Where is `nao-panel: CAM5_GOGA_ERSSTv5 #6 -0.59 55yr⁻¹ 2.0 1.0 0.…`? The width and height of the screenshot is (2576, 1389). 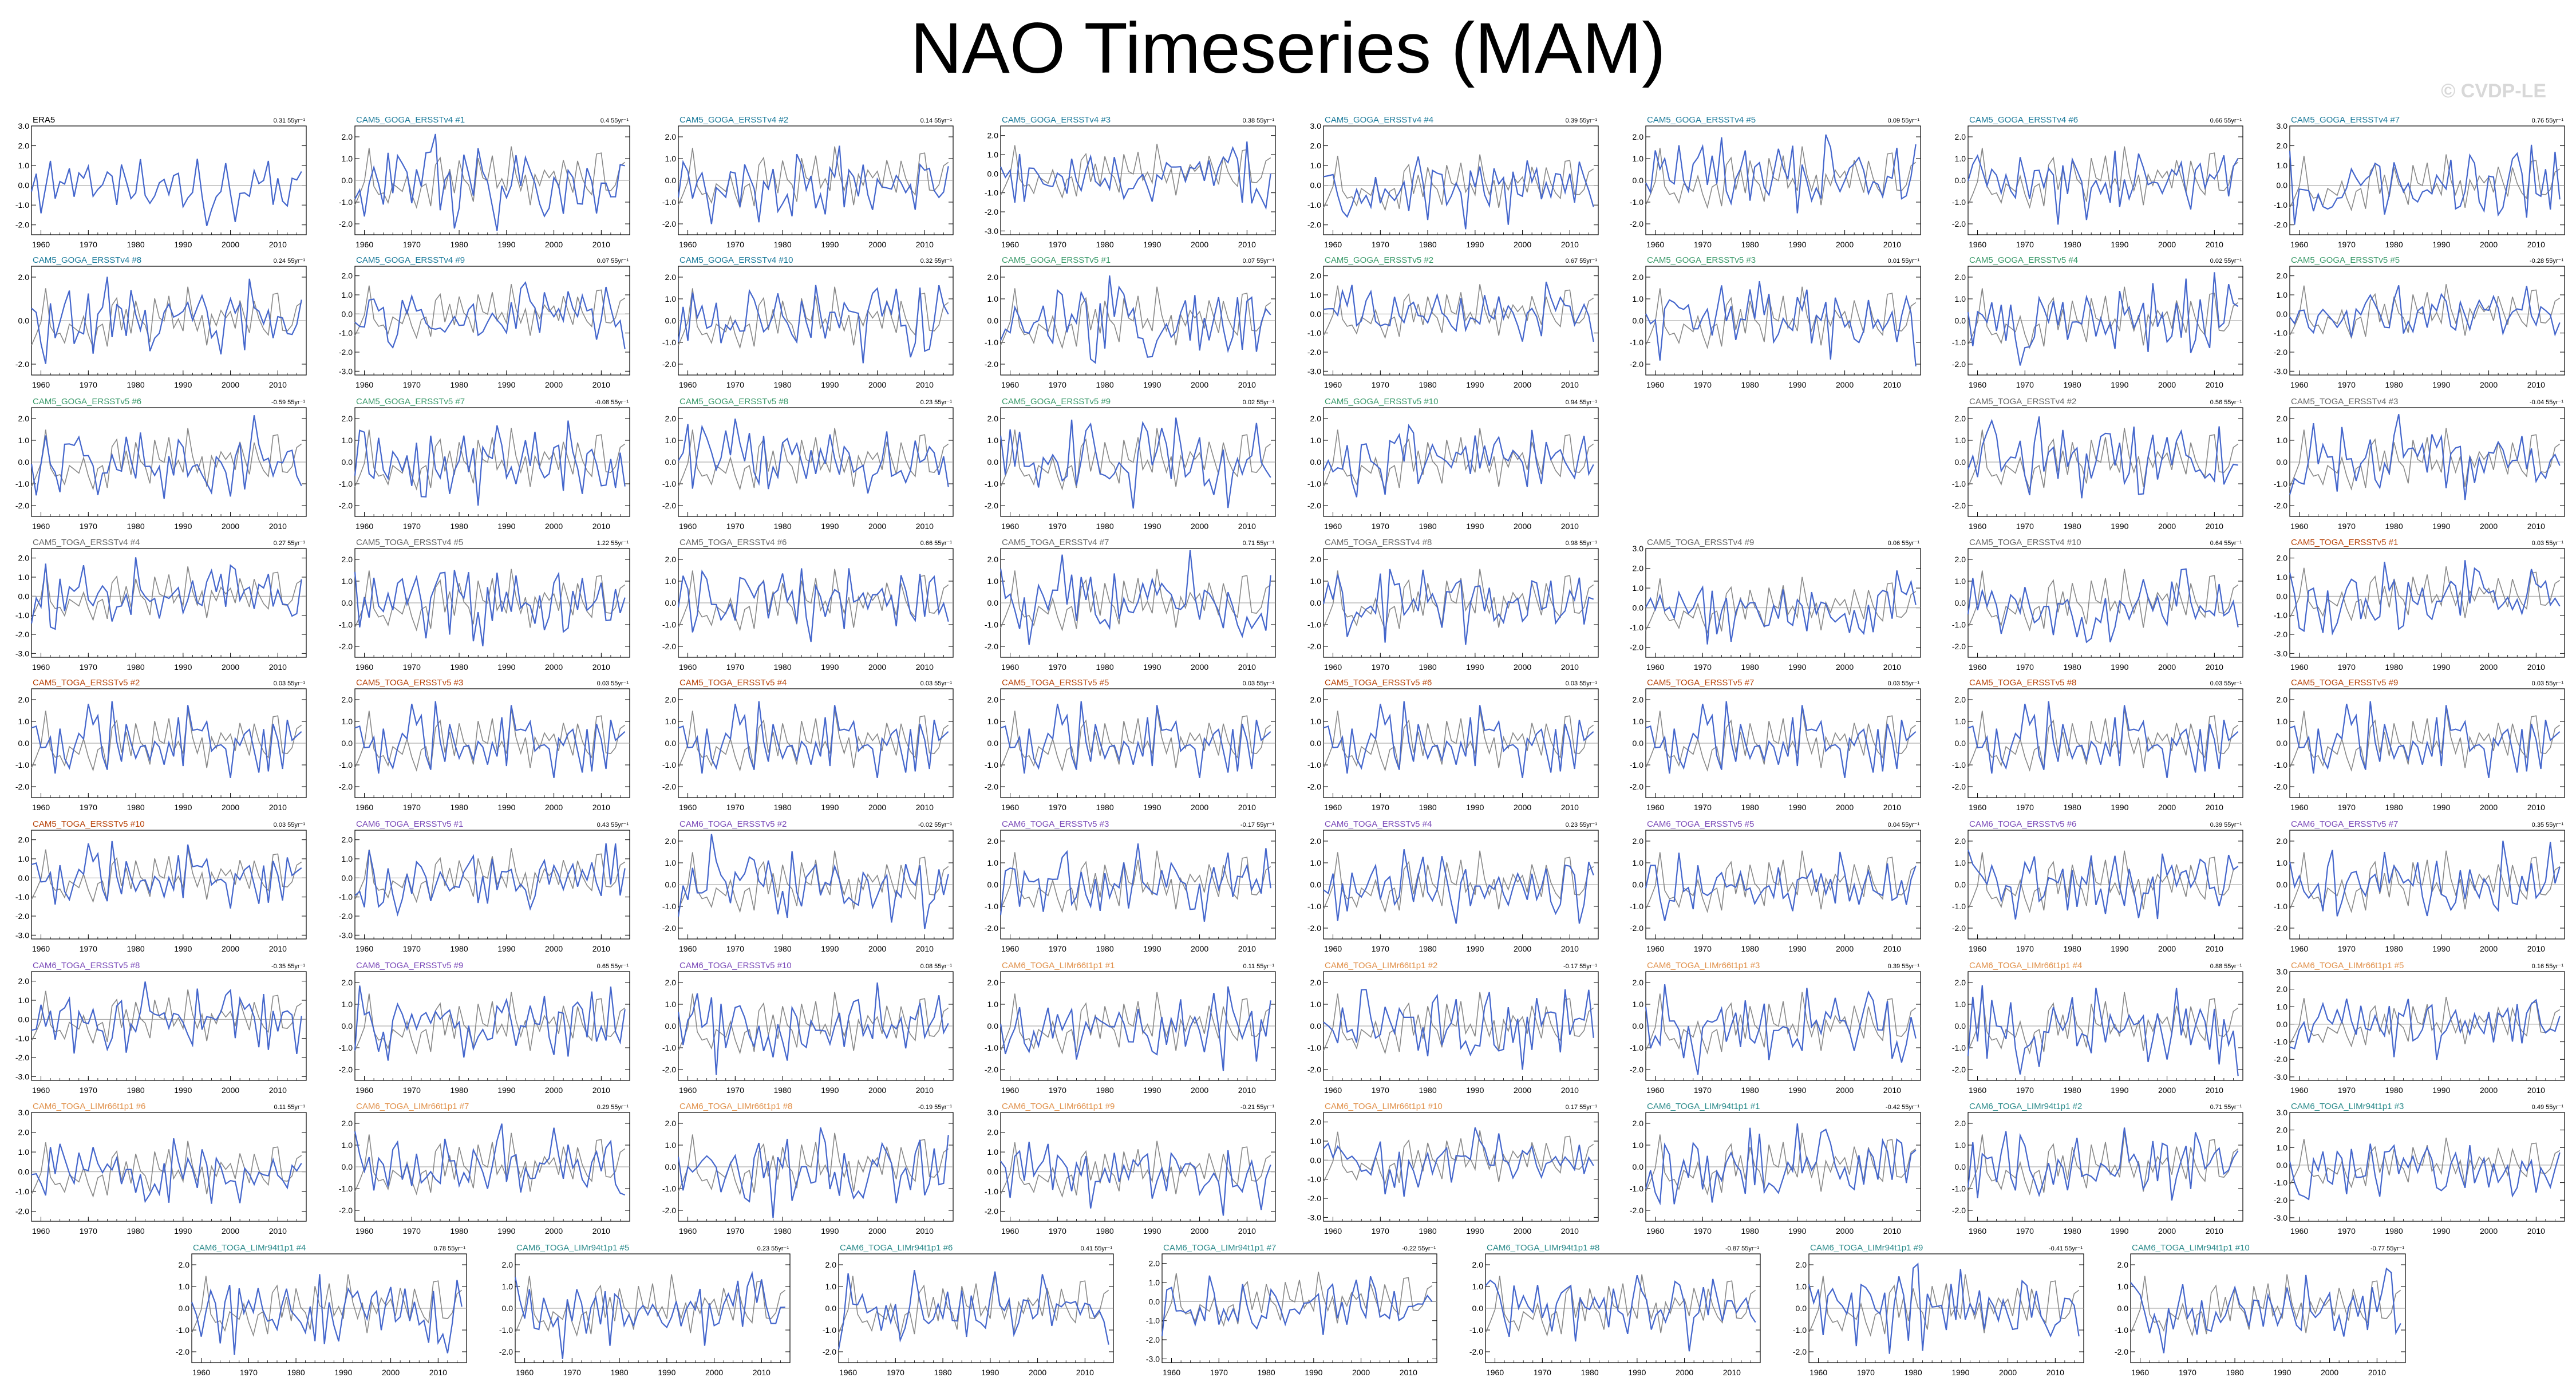
nao-panel: CAM5_GOGA_ERSSTv5 #6 -0.59 55yr⁻¹ 2.0 1.0 0.… is located at coordinates (161, 464).